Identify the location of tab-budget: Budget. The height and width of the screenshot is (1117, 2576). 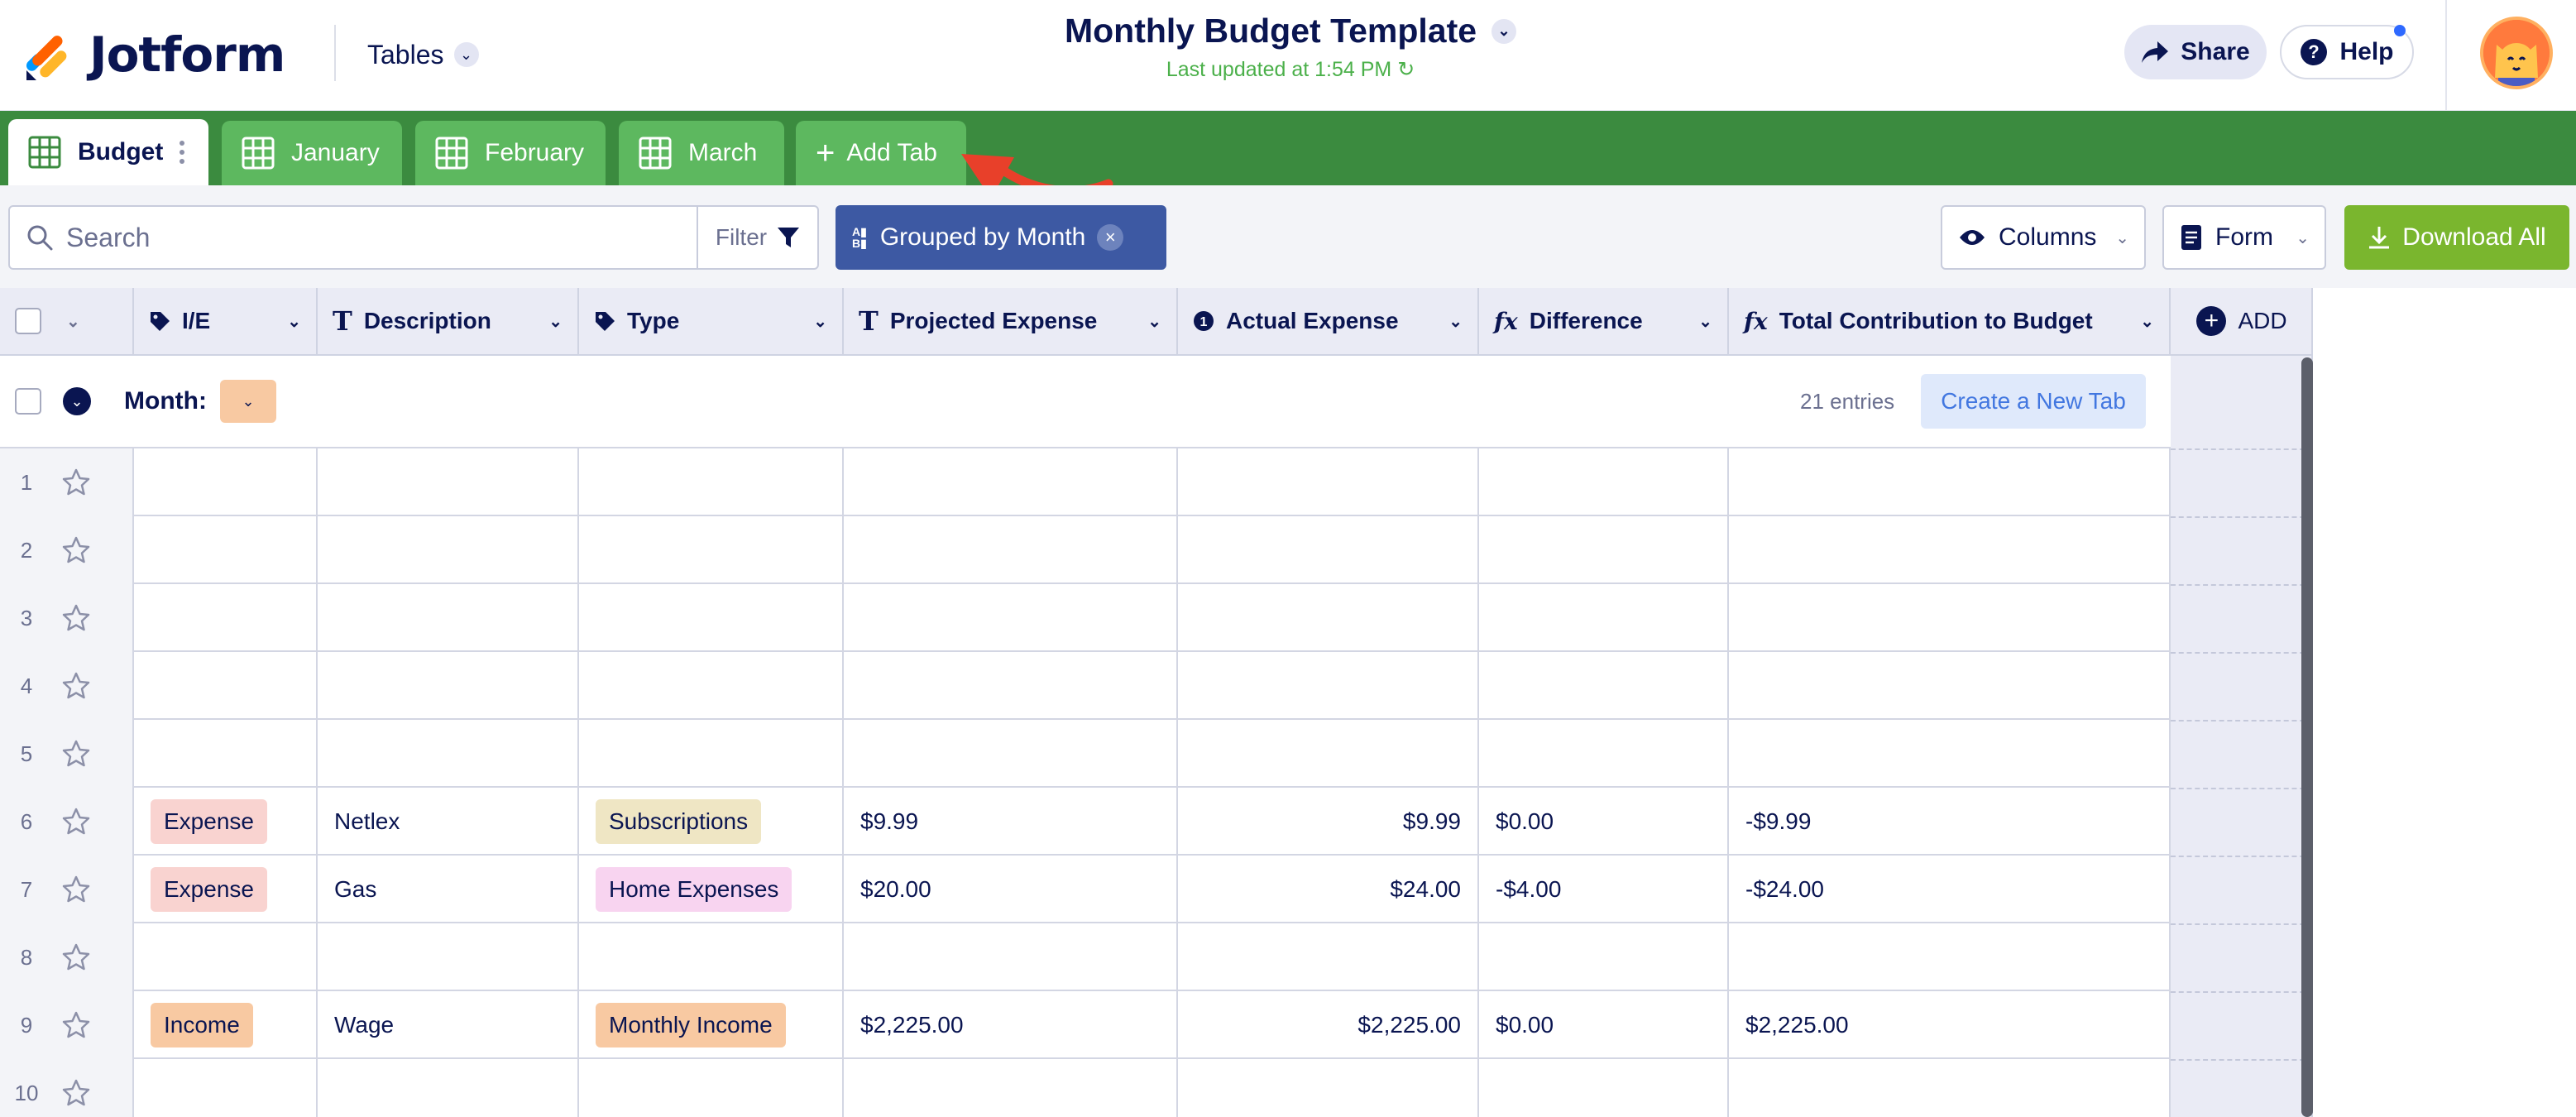
(108, 152).